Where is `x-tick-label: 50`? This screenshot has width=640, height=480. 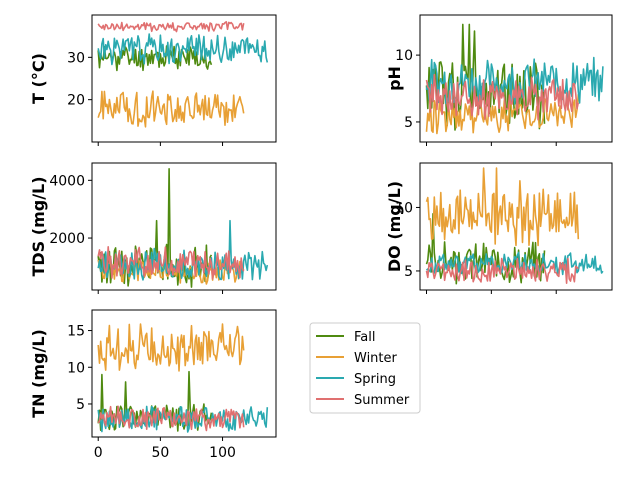
x-tick-label: 50 is located at coordinates (160, 453).